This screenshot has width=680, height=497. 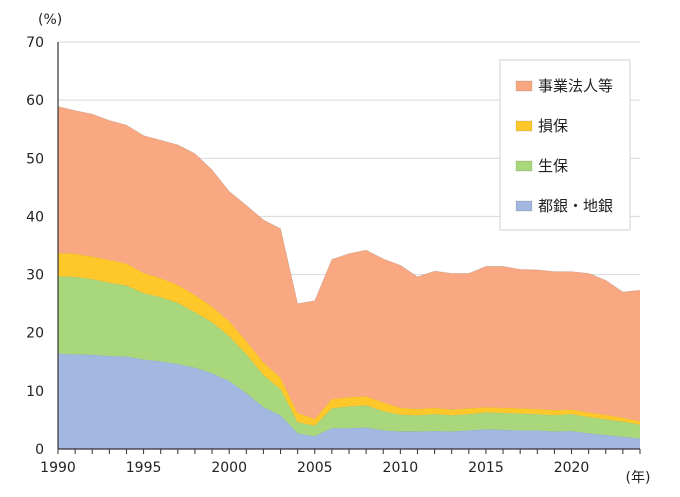 What do you see at coordinates (401, 468) in the screenshot?
I see `x-tick-label: 2010` at bounding box center [401, 468].